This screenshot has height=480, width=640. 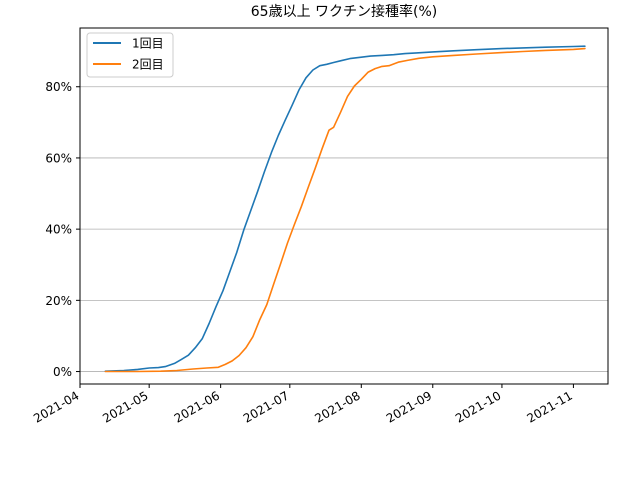 I want to click on x-tick-label: 2021-09, so click(x=409, y=406).